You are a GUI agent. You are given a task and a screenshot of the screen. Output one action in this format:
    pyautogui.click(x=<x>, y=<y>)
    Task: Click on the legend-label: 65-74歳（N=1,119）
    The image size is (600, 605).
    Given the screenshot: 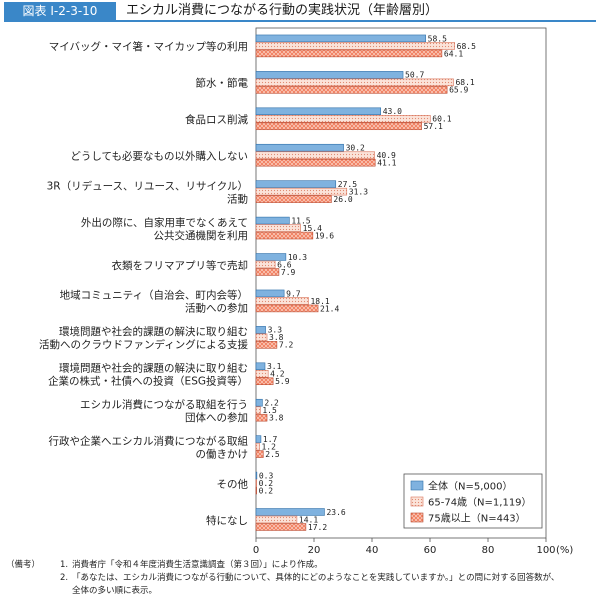 What is the action you would take?
    pyautogui.click(x=480, y=503)
    